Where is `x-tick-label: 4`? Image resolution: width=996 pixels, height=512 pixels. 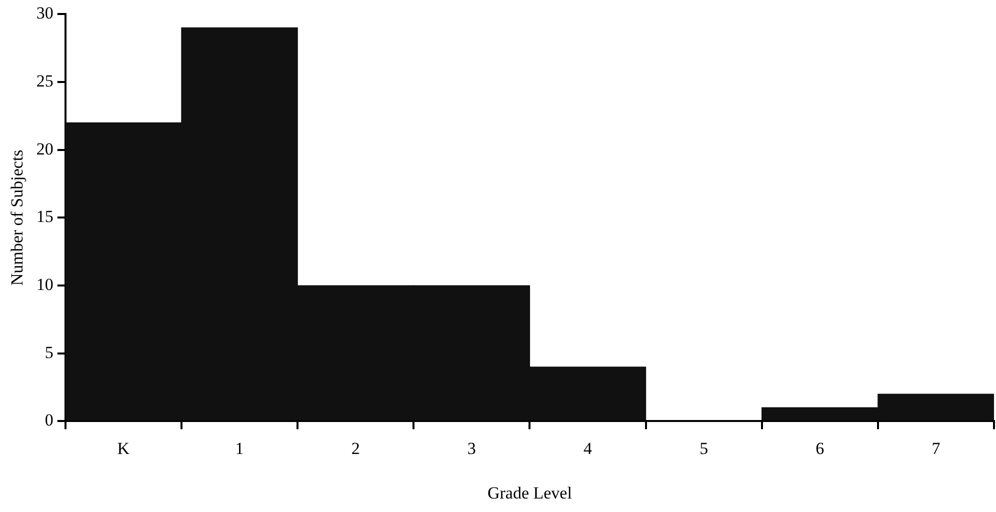
x-tick-label: 4 is located at coordinates (587, 448).